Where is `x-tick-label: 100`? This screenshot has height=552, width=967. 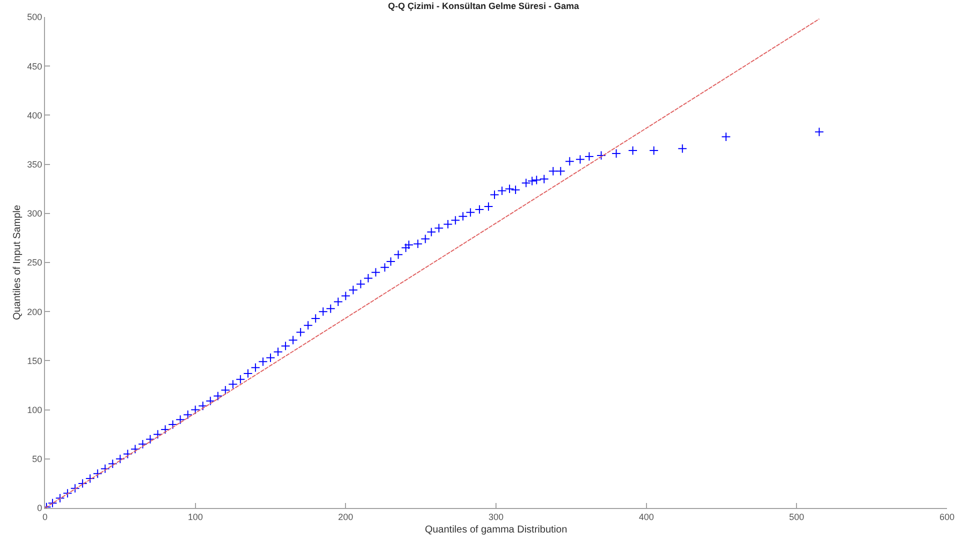
x-tick-label: 100 is located at coordinates (195, 517).